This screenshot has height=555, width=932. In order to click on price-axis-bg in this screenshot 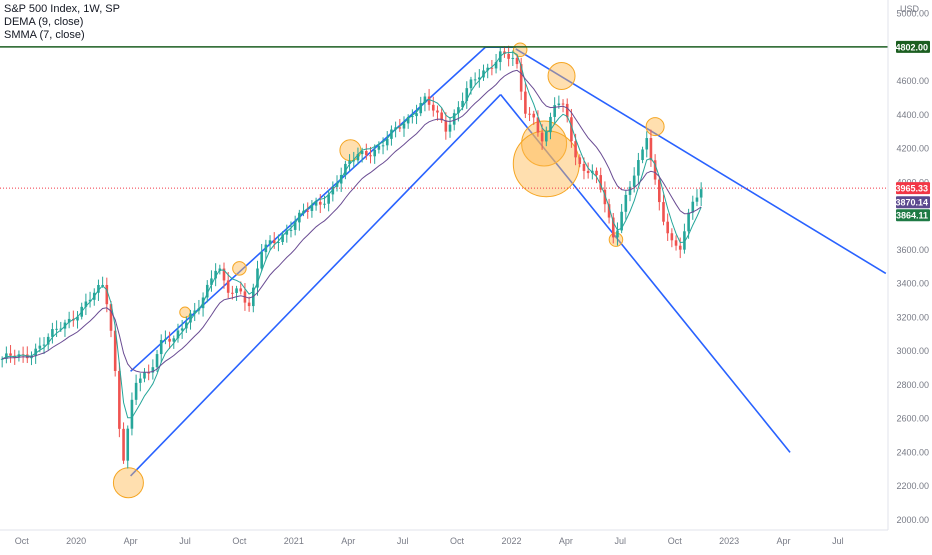, I will do `click(910, 275)`.